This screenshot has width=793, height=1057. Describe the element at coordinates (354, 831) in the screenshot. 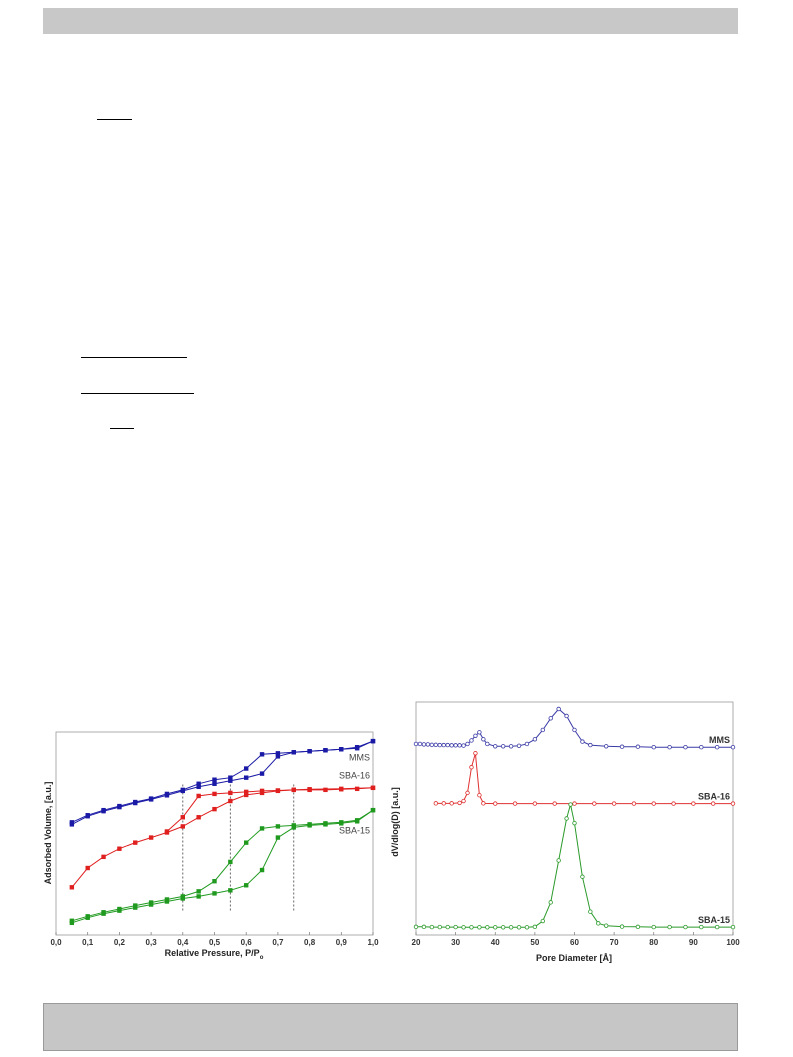

I see `sba-15-series-label: SBA-15` at that location.